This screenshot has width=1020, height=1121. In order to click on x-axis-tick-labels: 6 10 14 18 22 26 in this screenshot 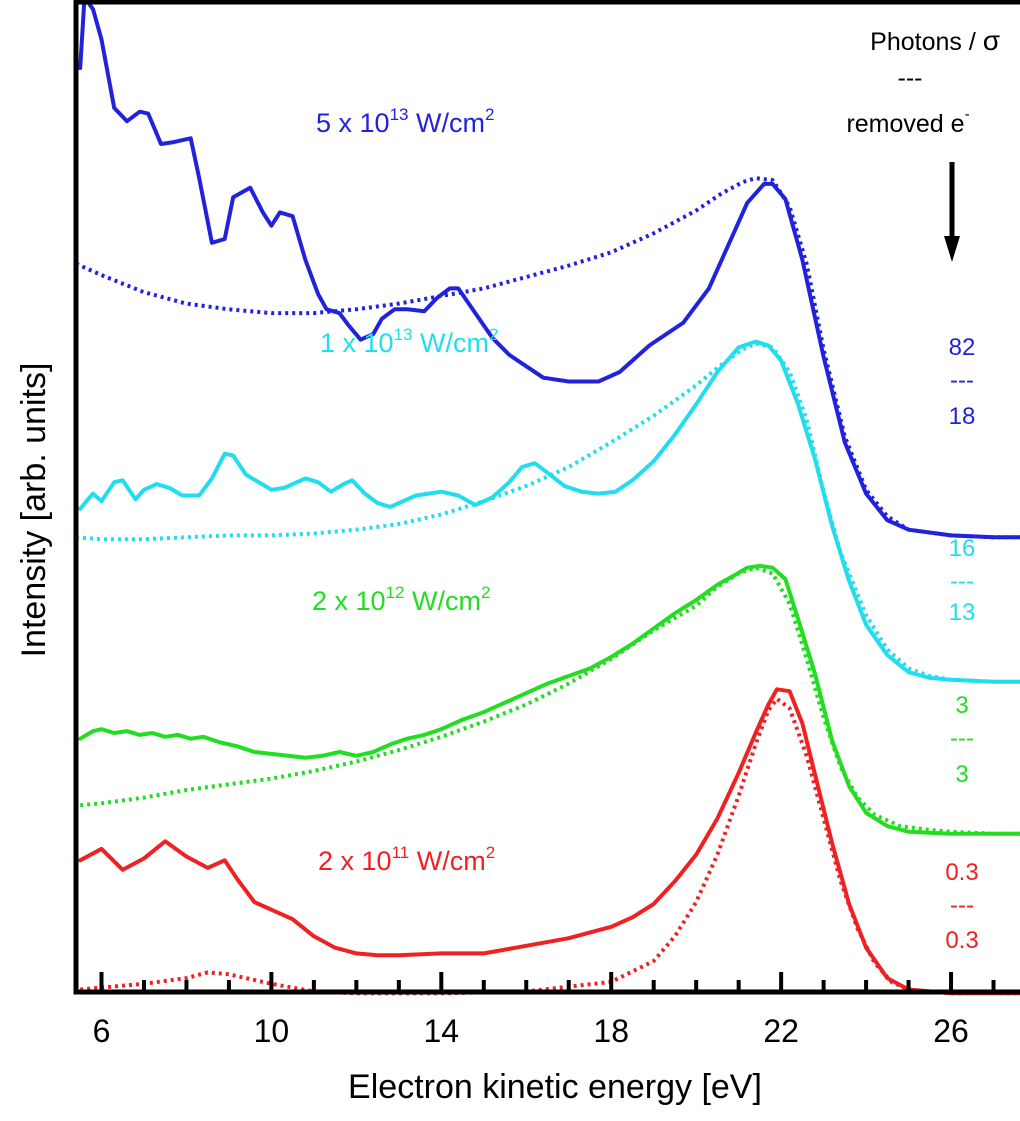, I will do `click(531, 1031)`.